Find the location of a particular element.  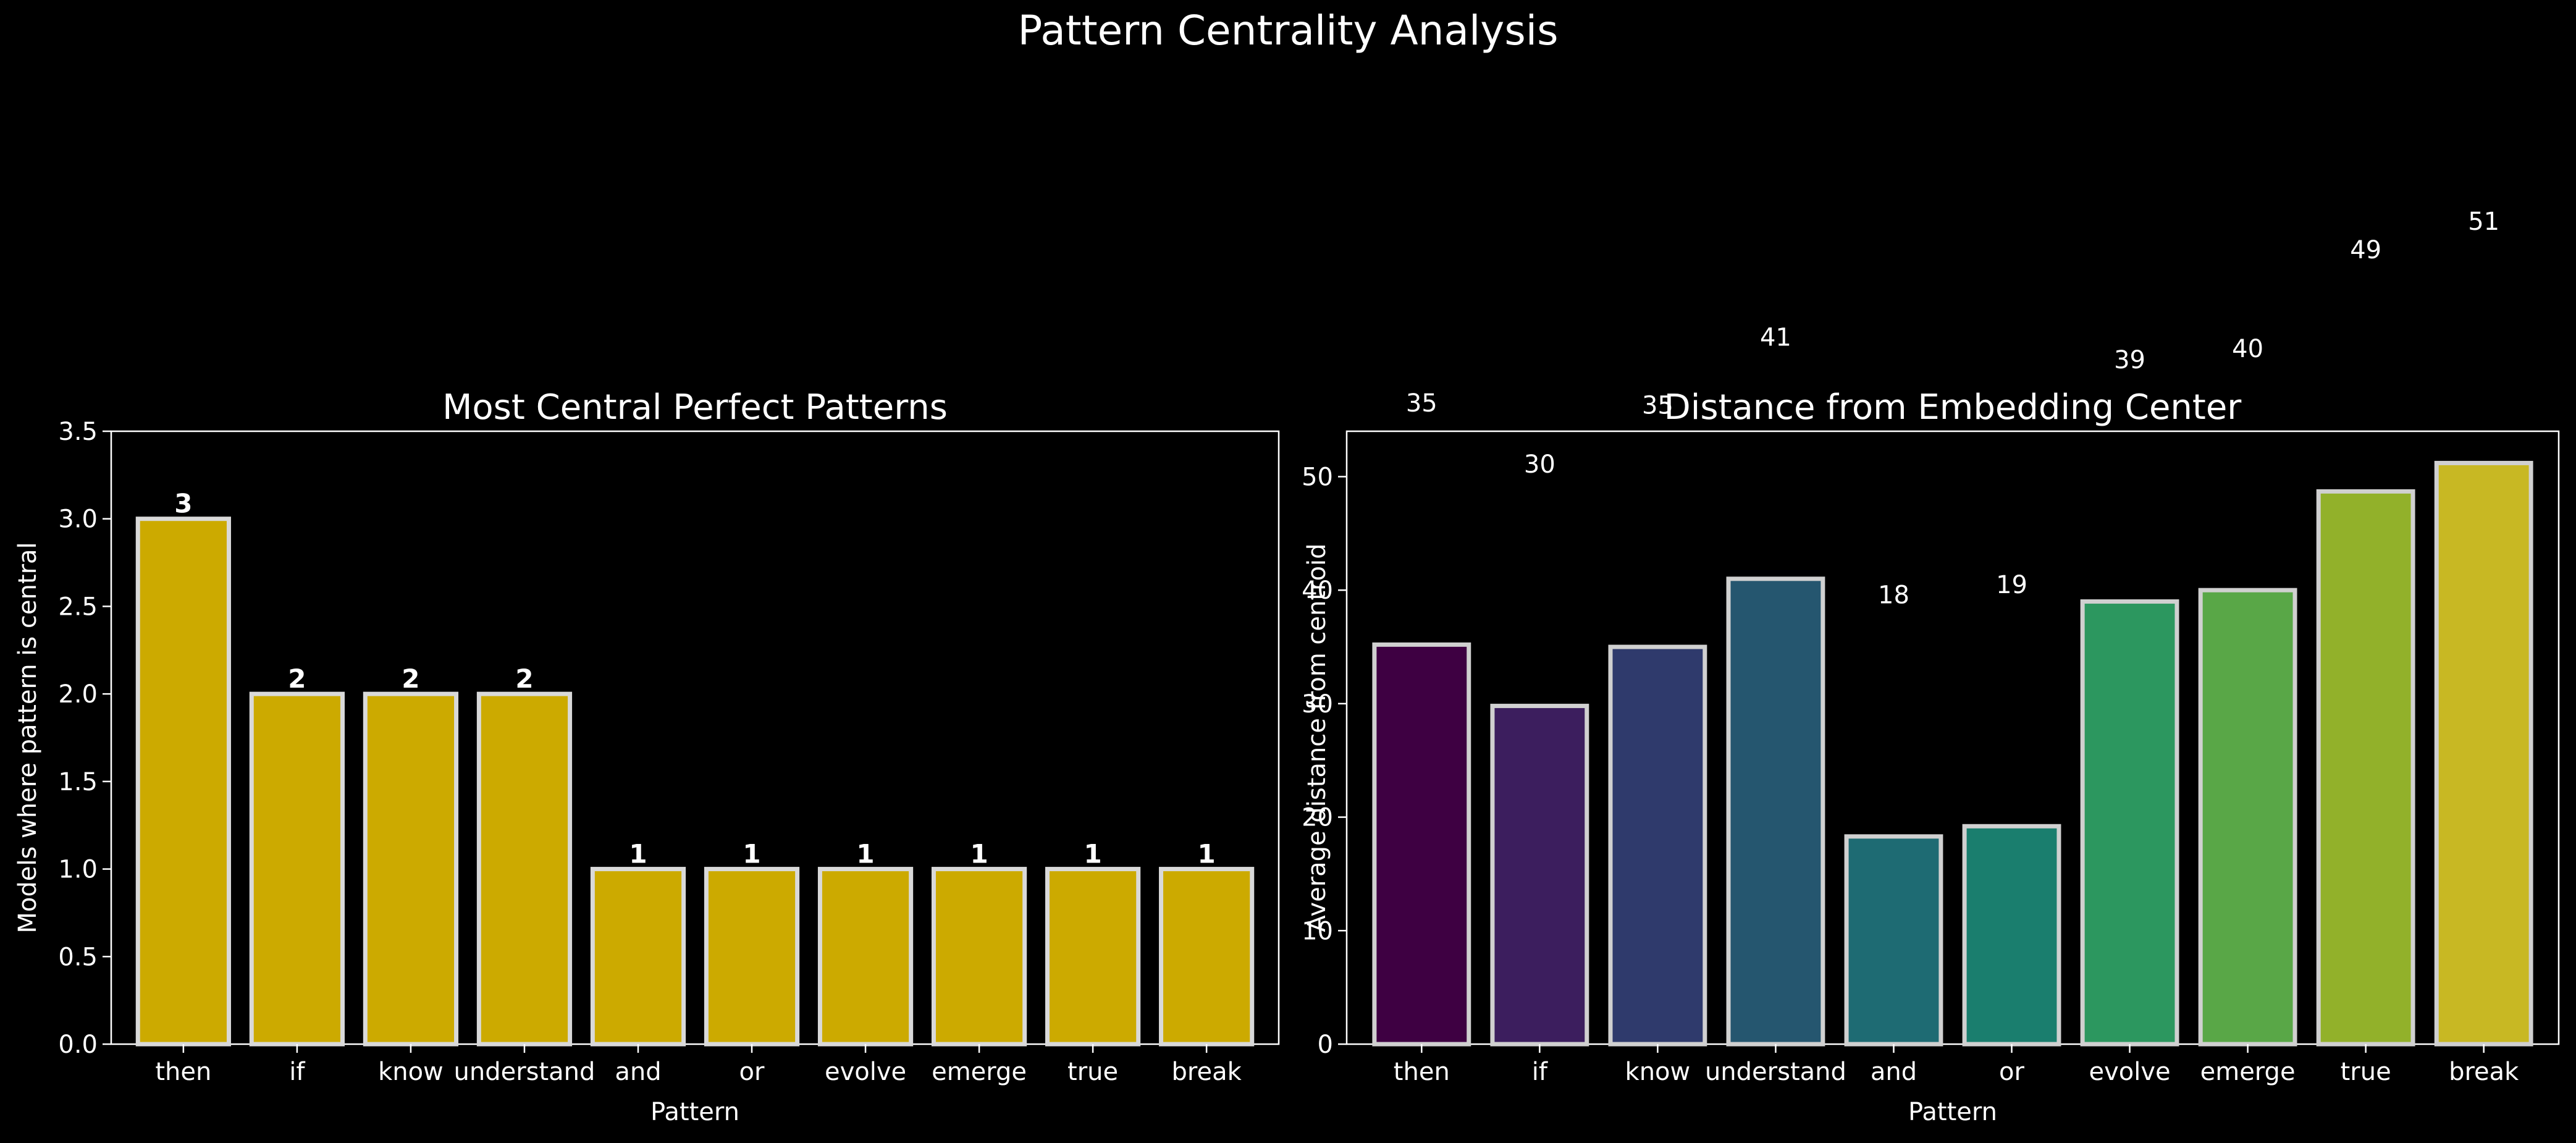

value-label: 41 is located at coordinates (1775, 337).